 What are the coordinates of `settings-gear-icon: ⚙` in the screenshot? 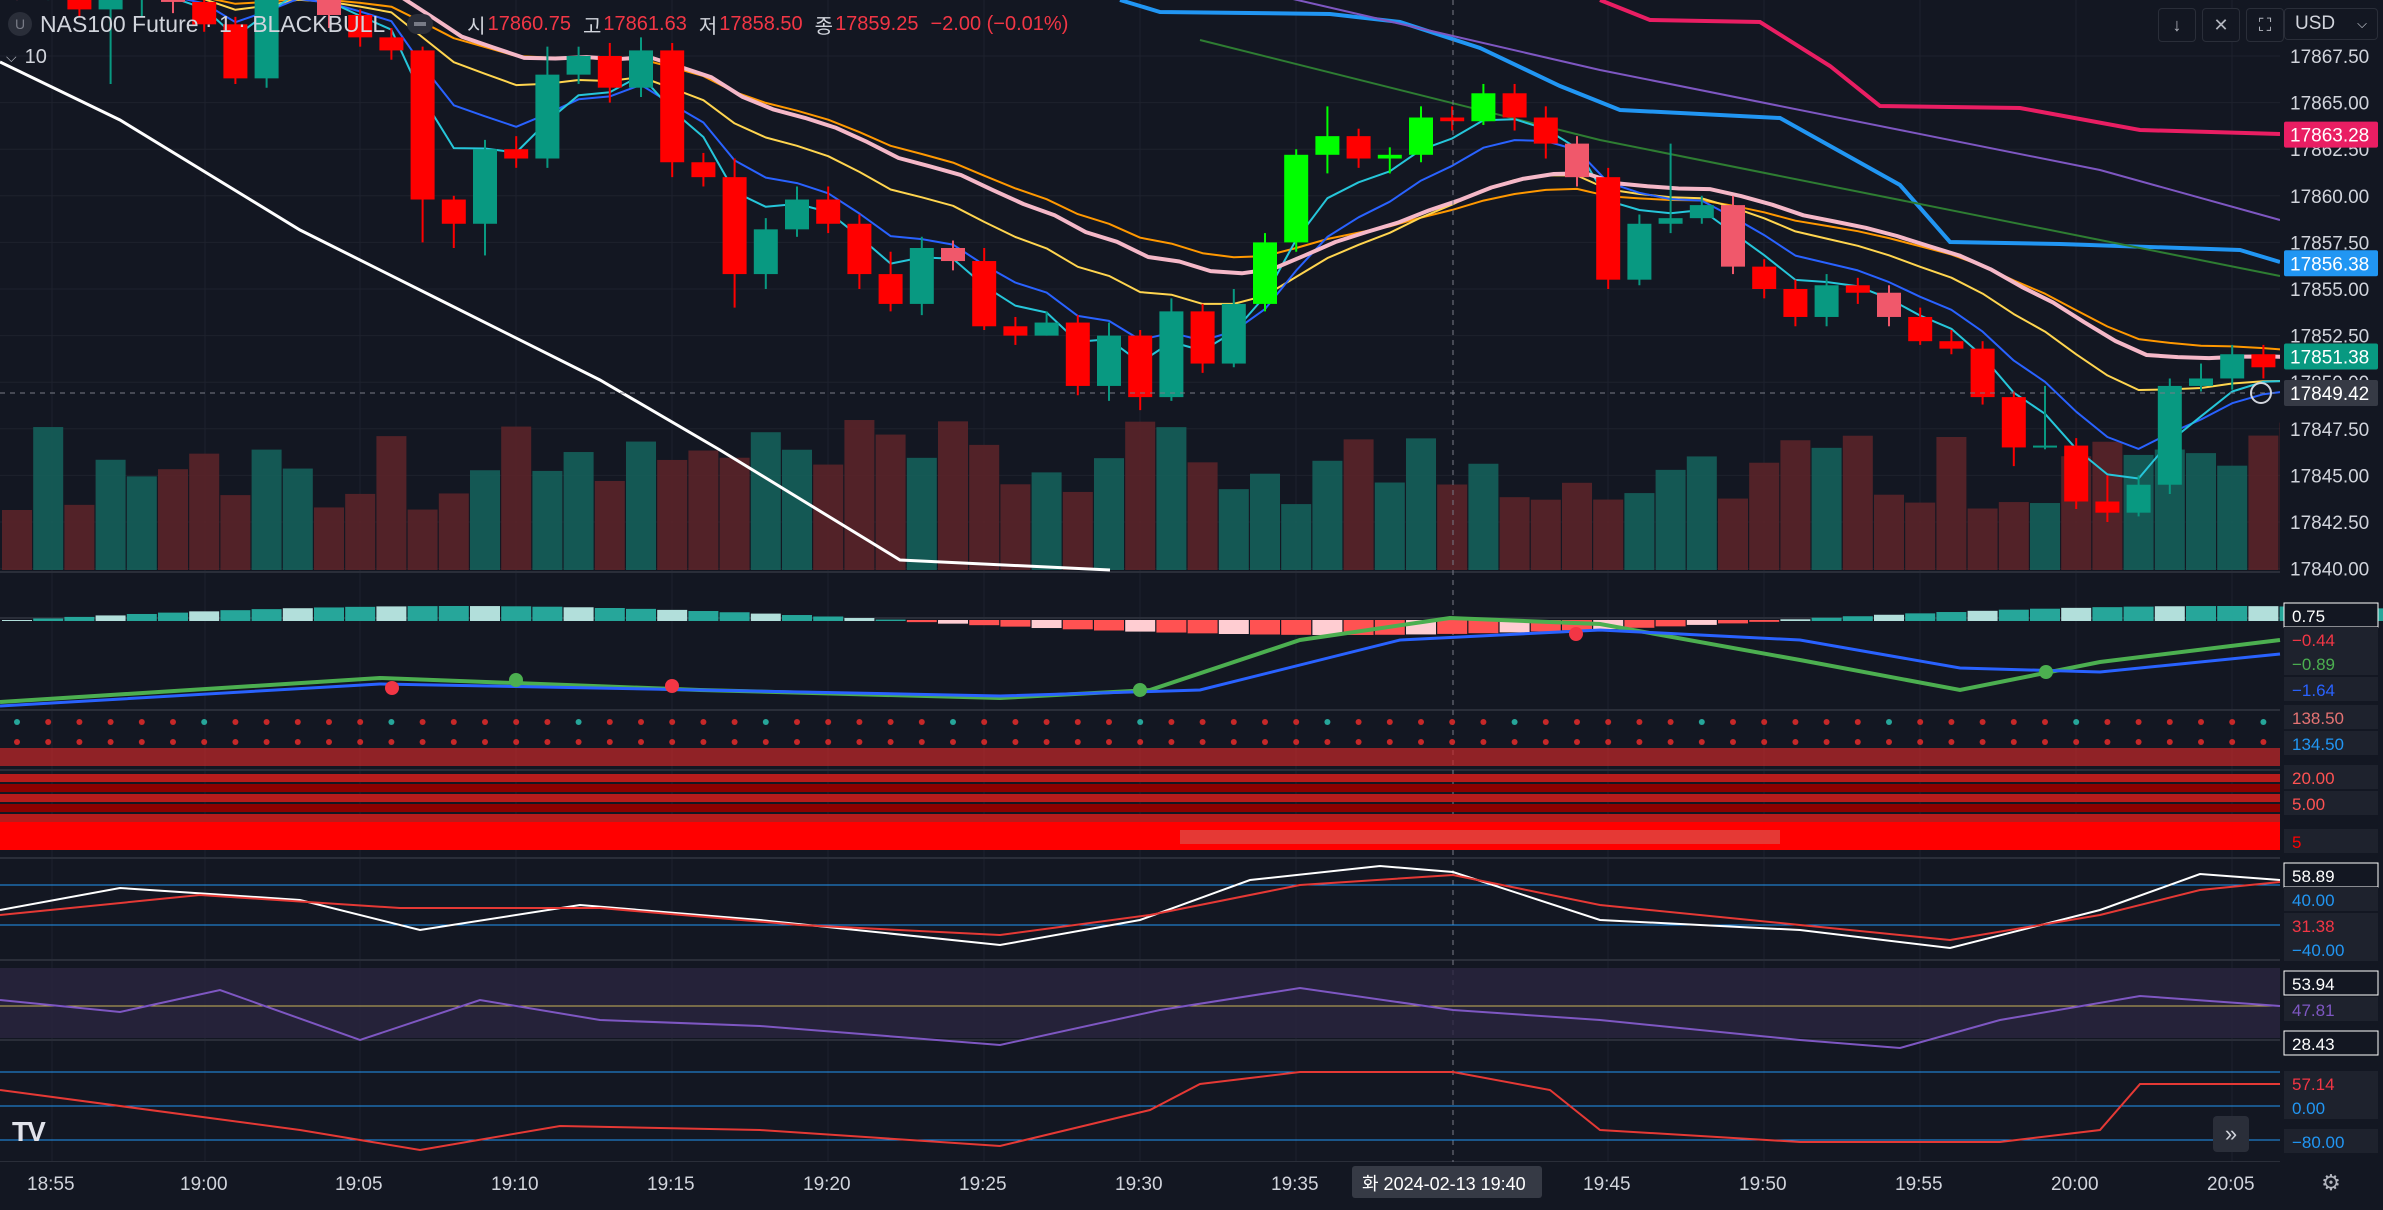 It's located at (2331, 1182).